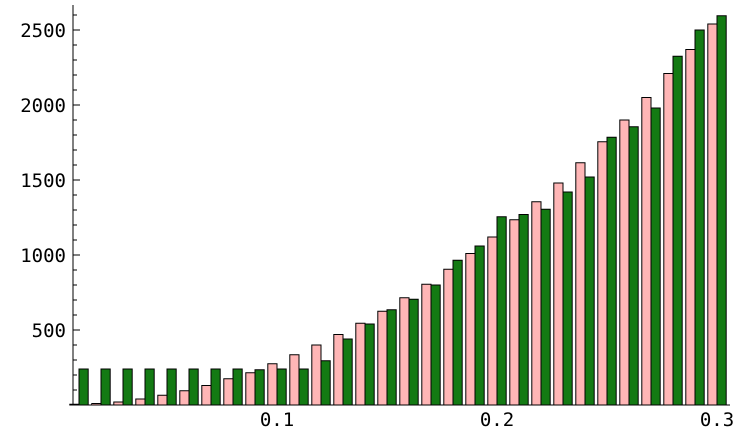 This screenshot has width=735, height=429. Describe the element at coordinates (49, 331) in the screenshot. I see `y-tick-label-500: 500` at that location.